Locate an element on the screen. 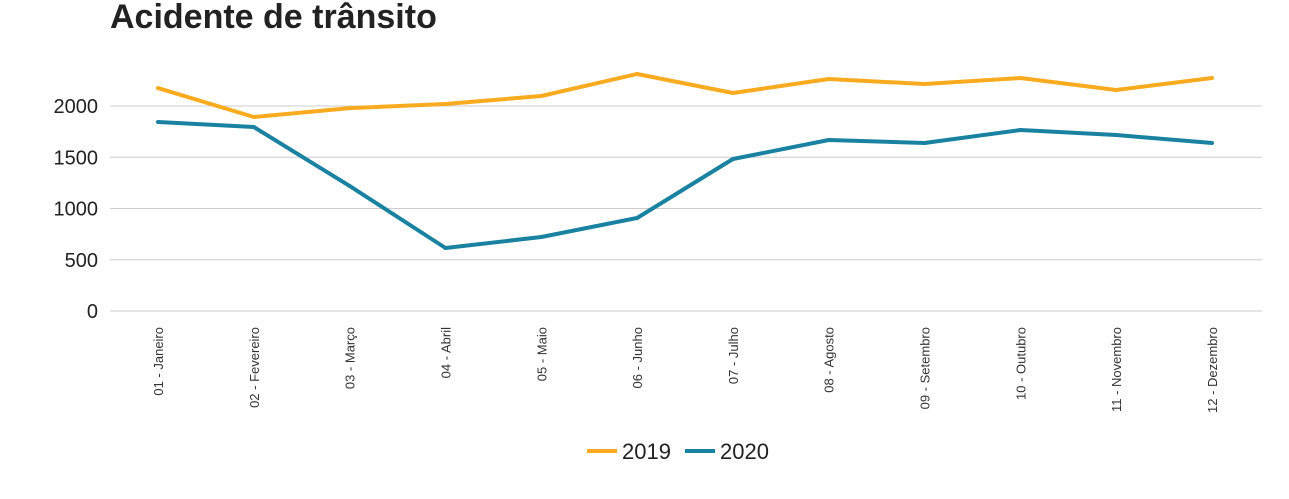  legend-label: 2019 is located at coordinates (646, 451).